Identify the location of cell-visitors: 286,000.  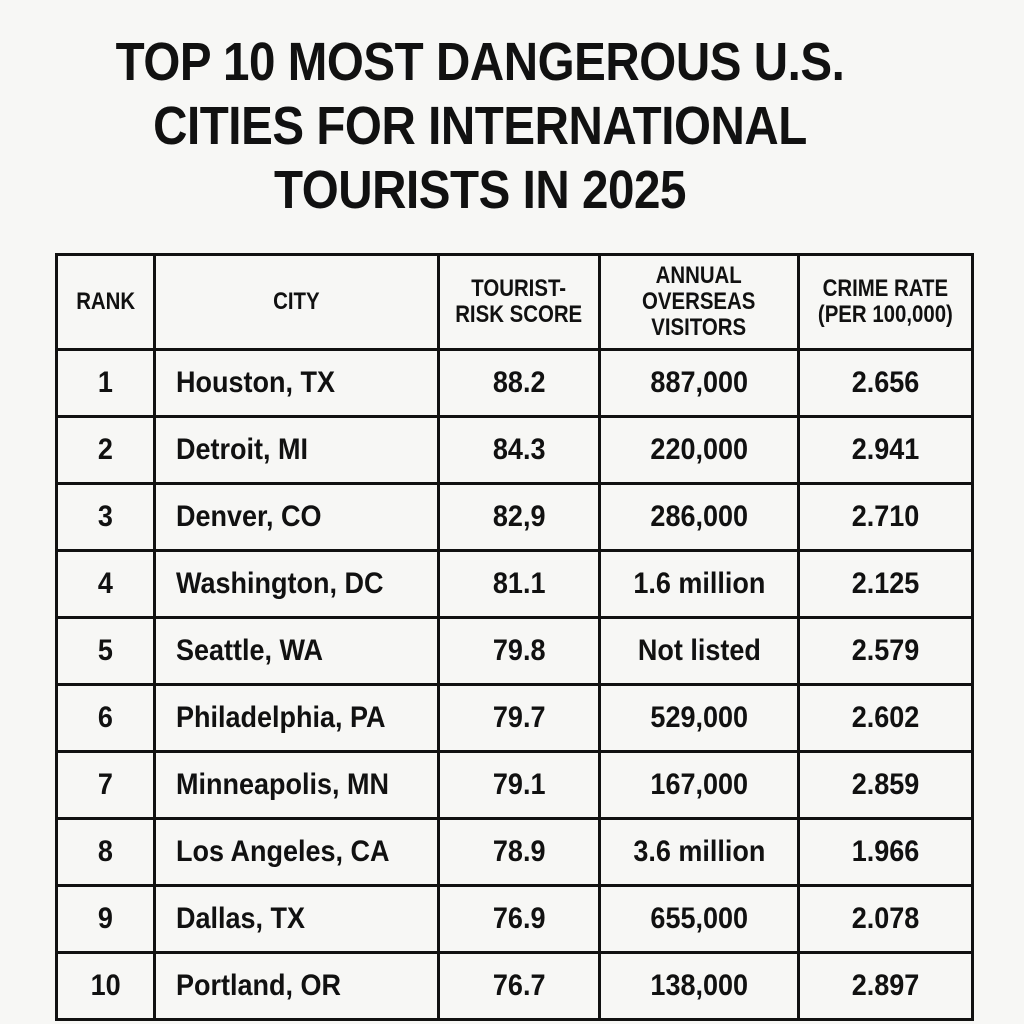
(699, 517).